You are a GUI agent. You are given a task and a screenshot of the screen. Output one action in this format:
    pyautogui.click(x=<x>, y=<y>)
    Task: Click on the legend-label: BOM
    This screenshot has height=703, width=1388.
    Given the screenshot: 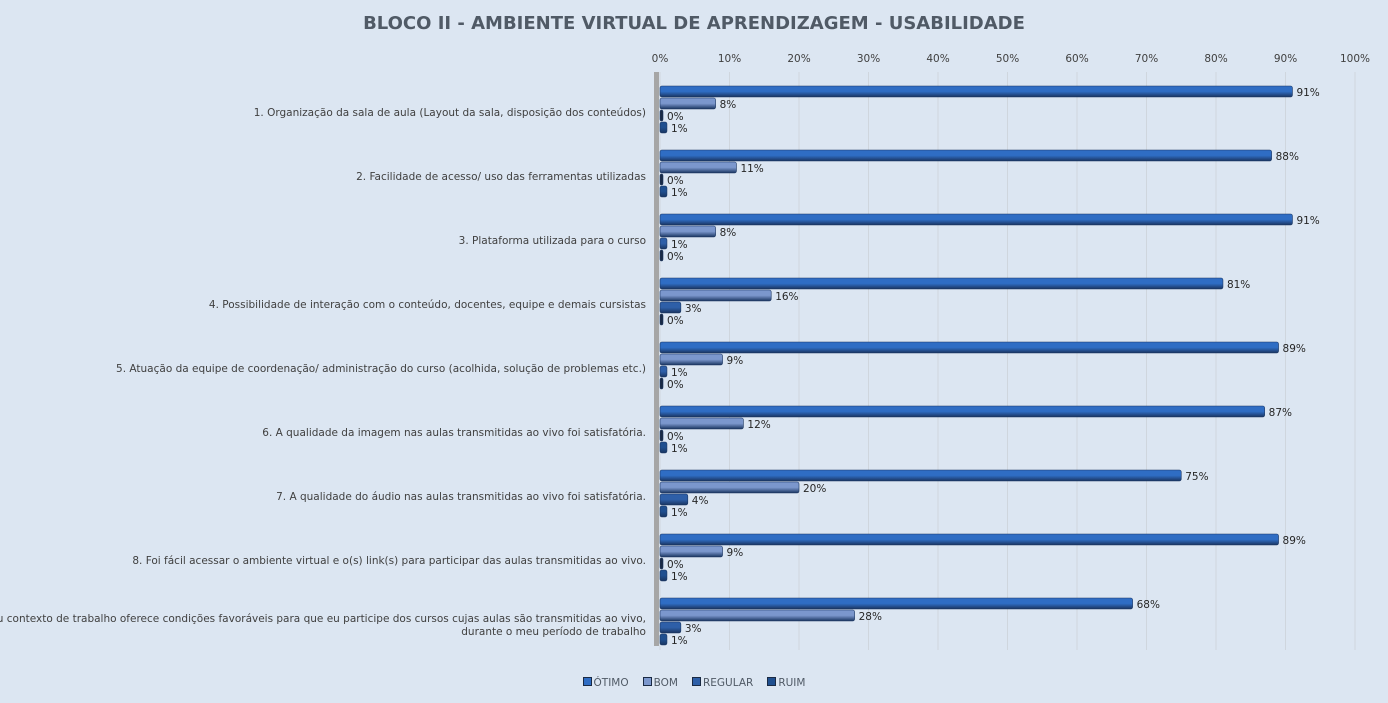 What is the action you would take?
    pyautogui.click(x=665, y=683)
    